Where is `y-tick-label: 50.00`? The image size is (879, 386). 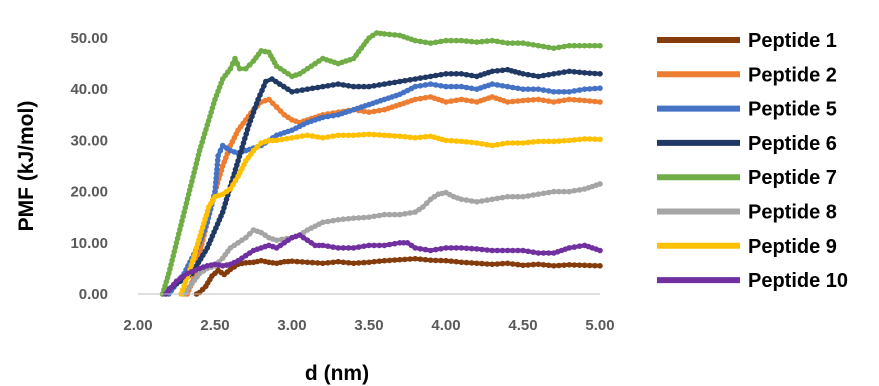
y-tick-label: 50.00 is located at coordinates (89, 38).